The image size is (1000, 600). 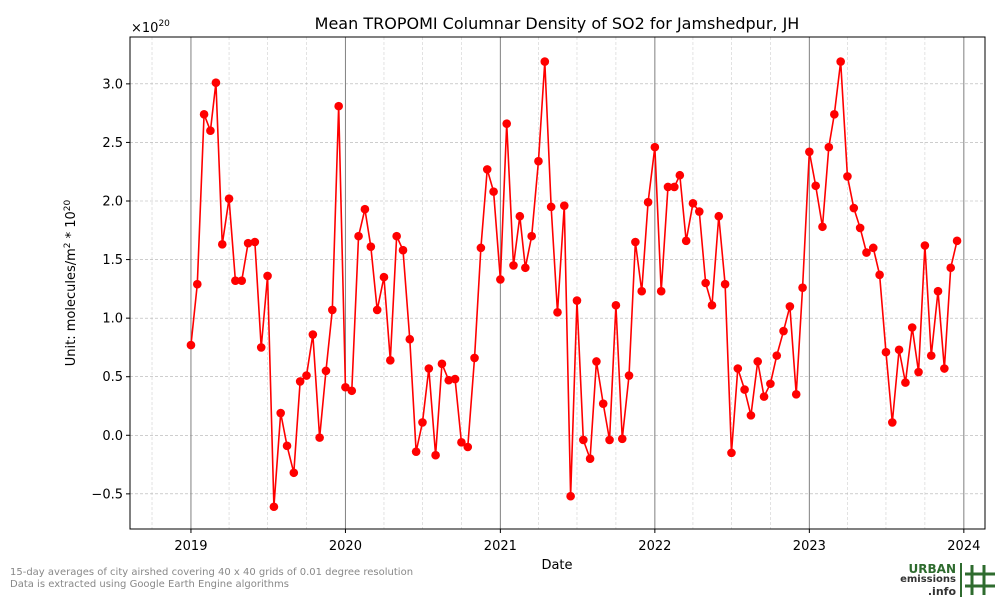 I want to click on x-axis: 2019 2020 2021 2022 2023 2024, so click(x=577, y=541).